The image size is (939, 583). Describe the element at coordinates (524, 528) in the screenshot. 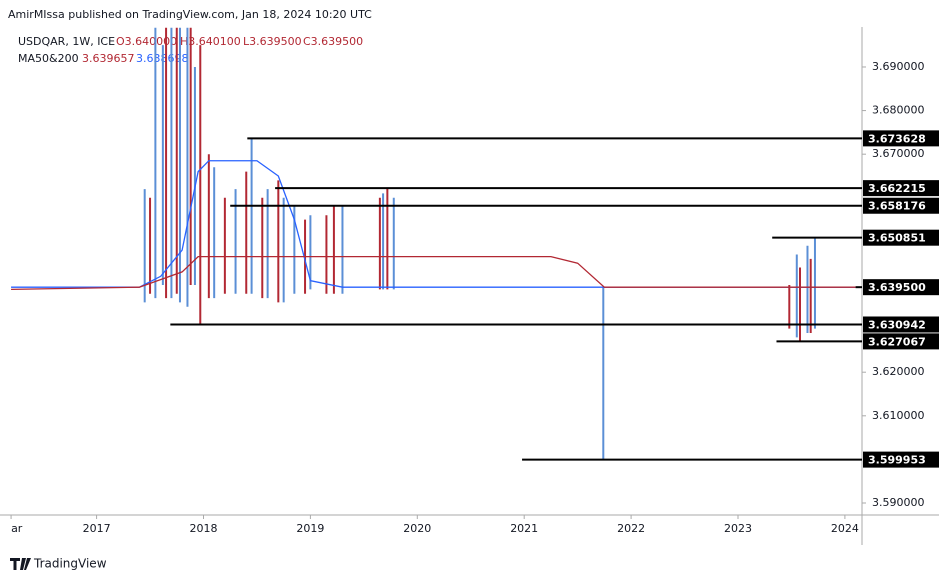

I see `x-tick-label: 2021` at that location.